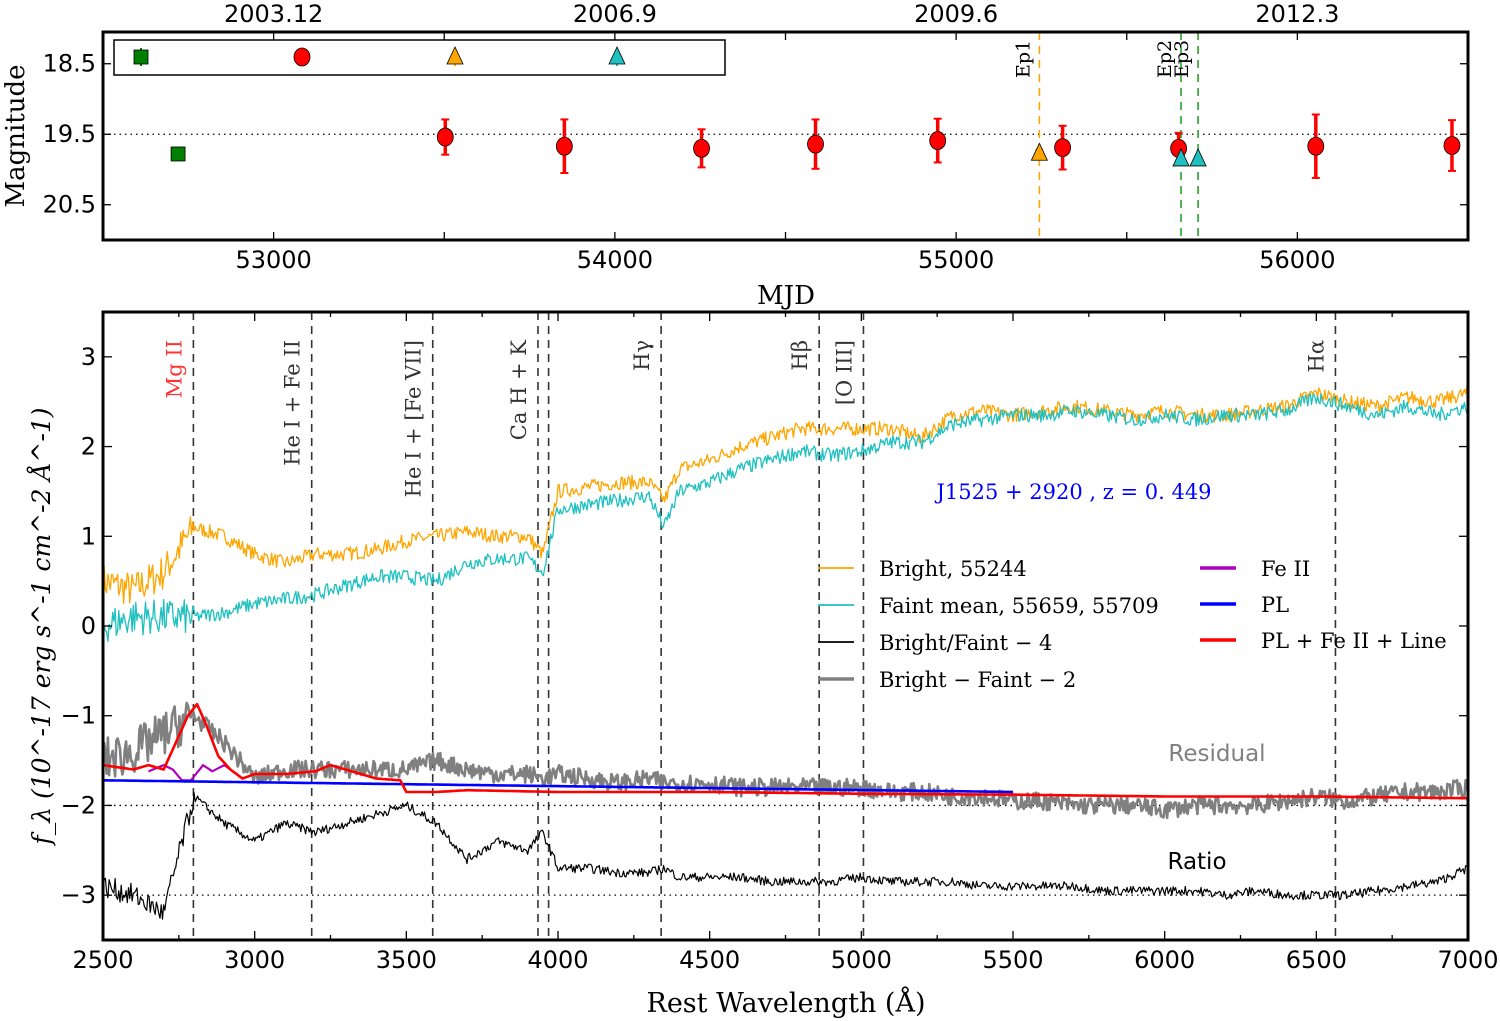  What do you see at coordinates (88, 536) in the screenshot?
I see `y-tick-label: 1` at bounding box center [88, 536].